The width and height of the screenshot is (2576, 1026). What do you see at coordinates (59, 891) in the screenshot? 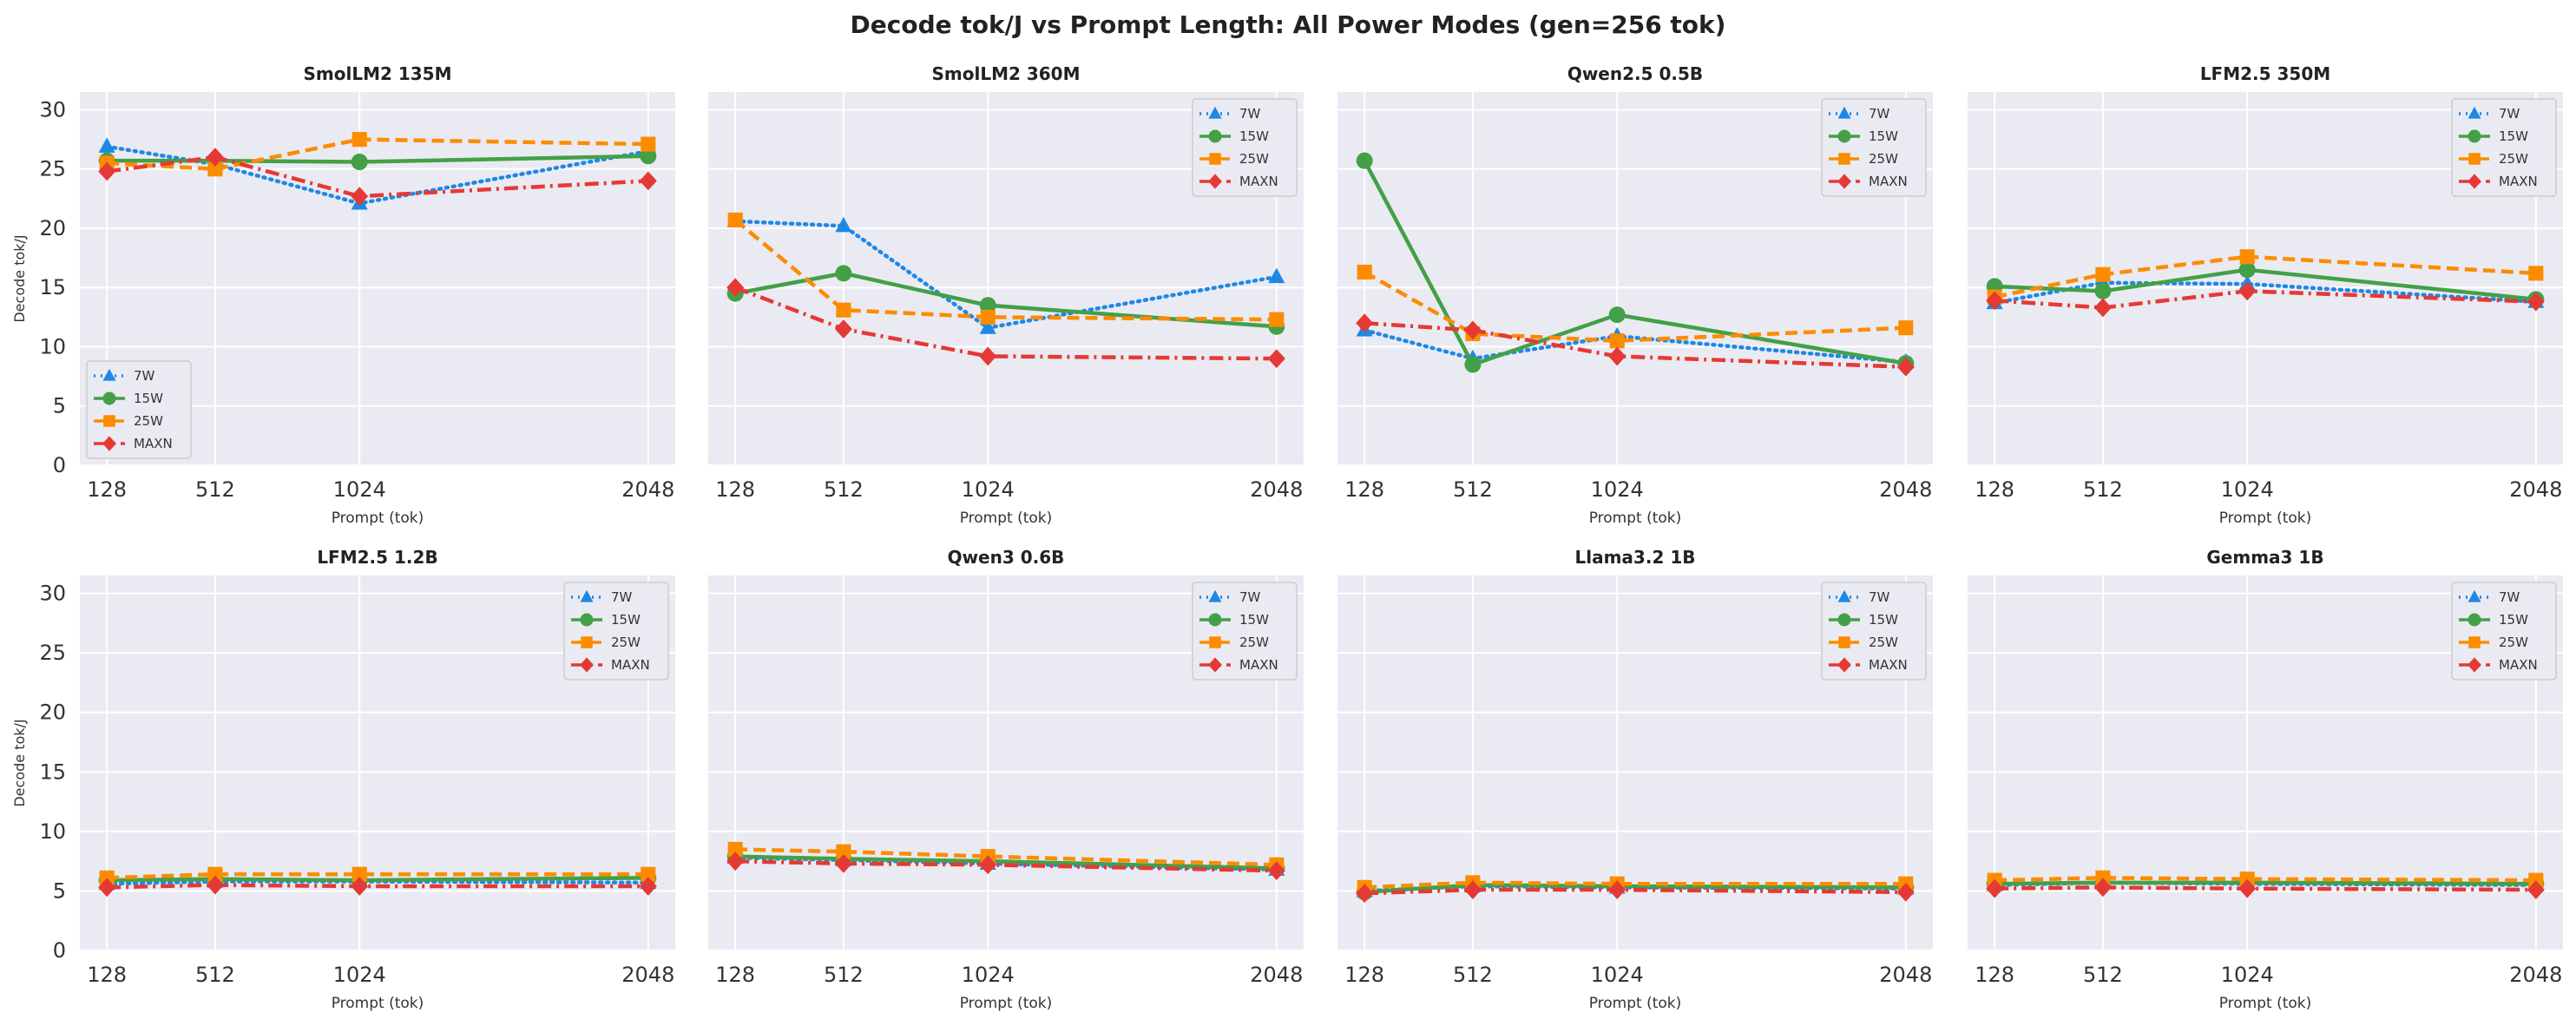
I see `y-tick-label: 5` at bounding box center [59, 891].